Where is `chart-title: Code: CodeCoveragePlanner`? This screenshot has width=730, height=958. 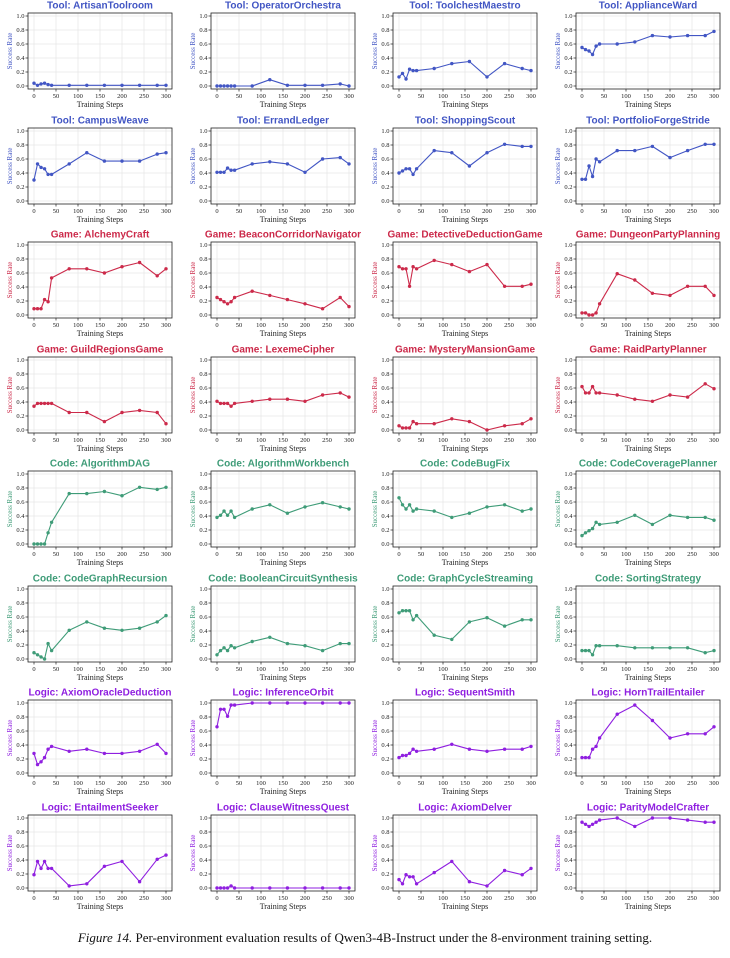 chart-title: Code: CodeCoveragePlanner is located at coordinates (647, 464).